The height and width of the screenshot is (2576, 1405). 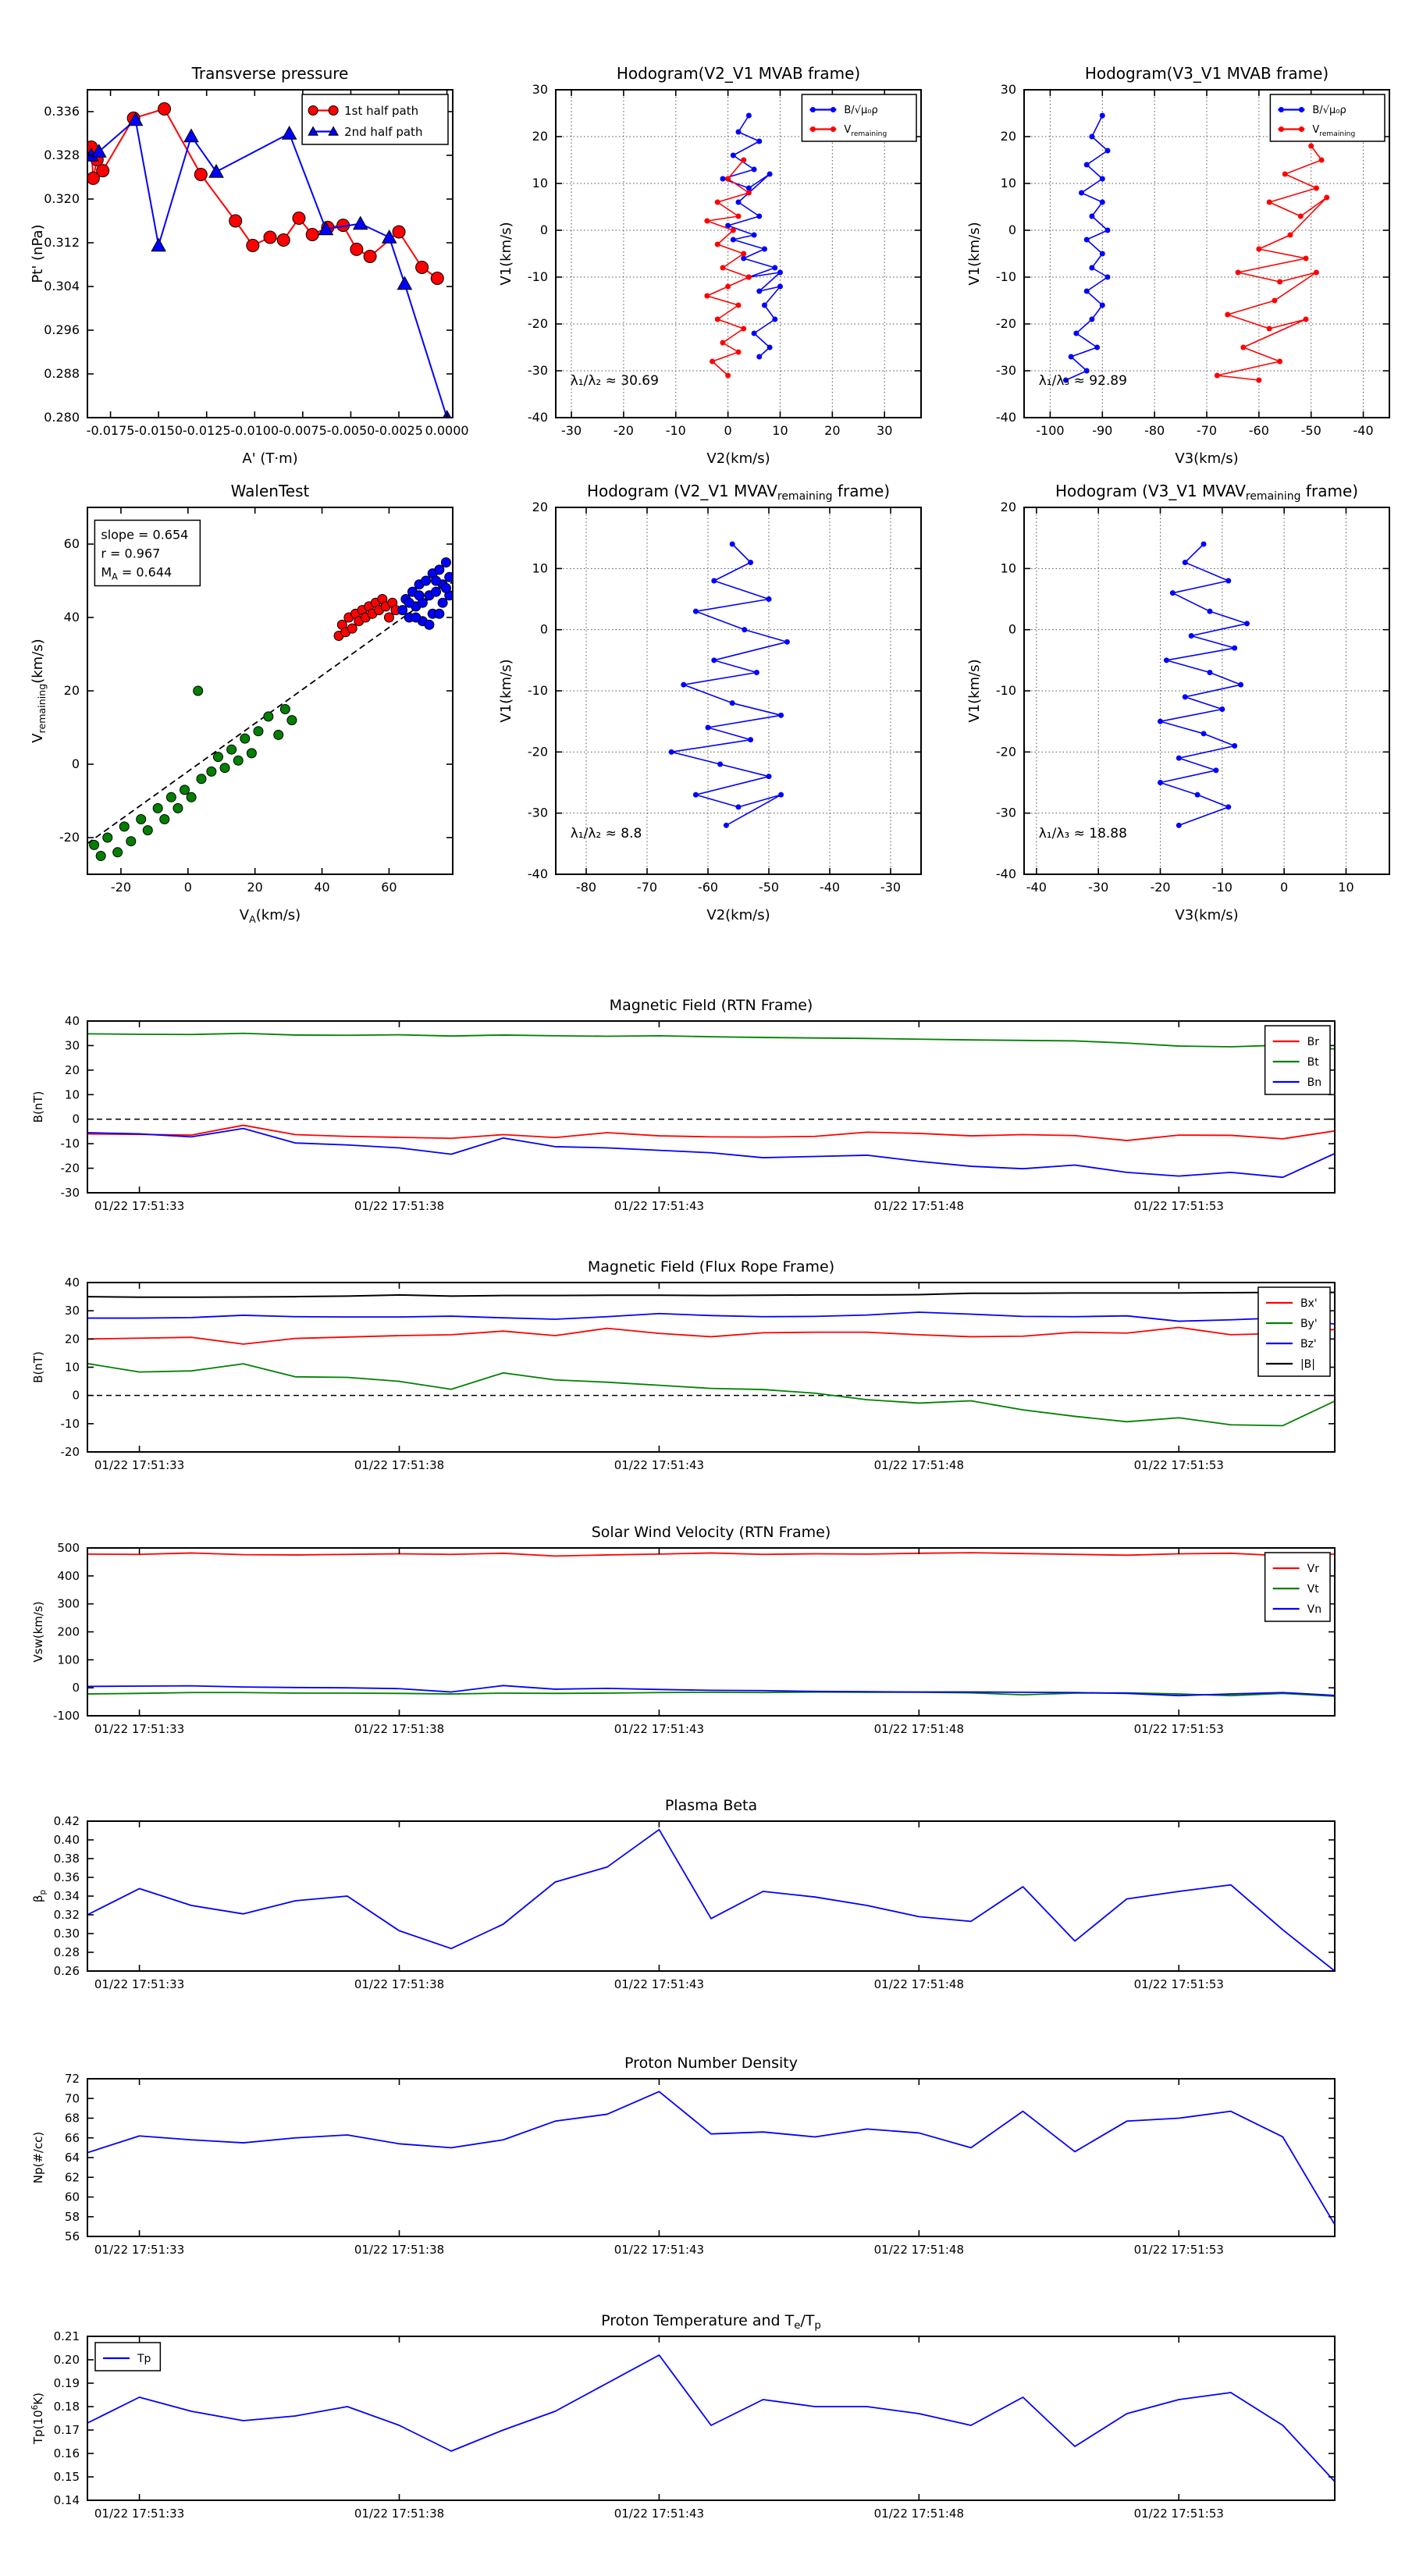 What do you see at coordinates (39, 690) in the screenshot?
I see `svg-text: Vremaining(km/s)` at bounding box center [39, 690].